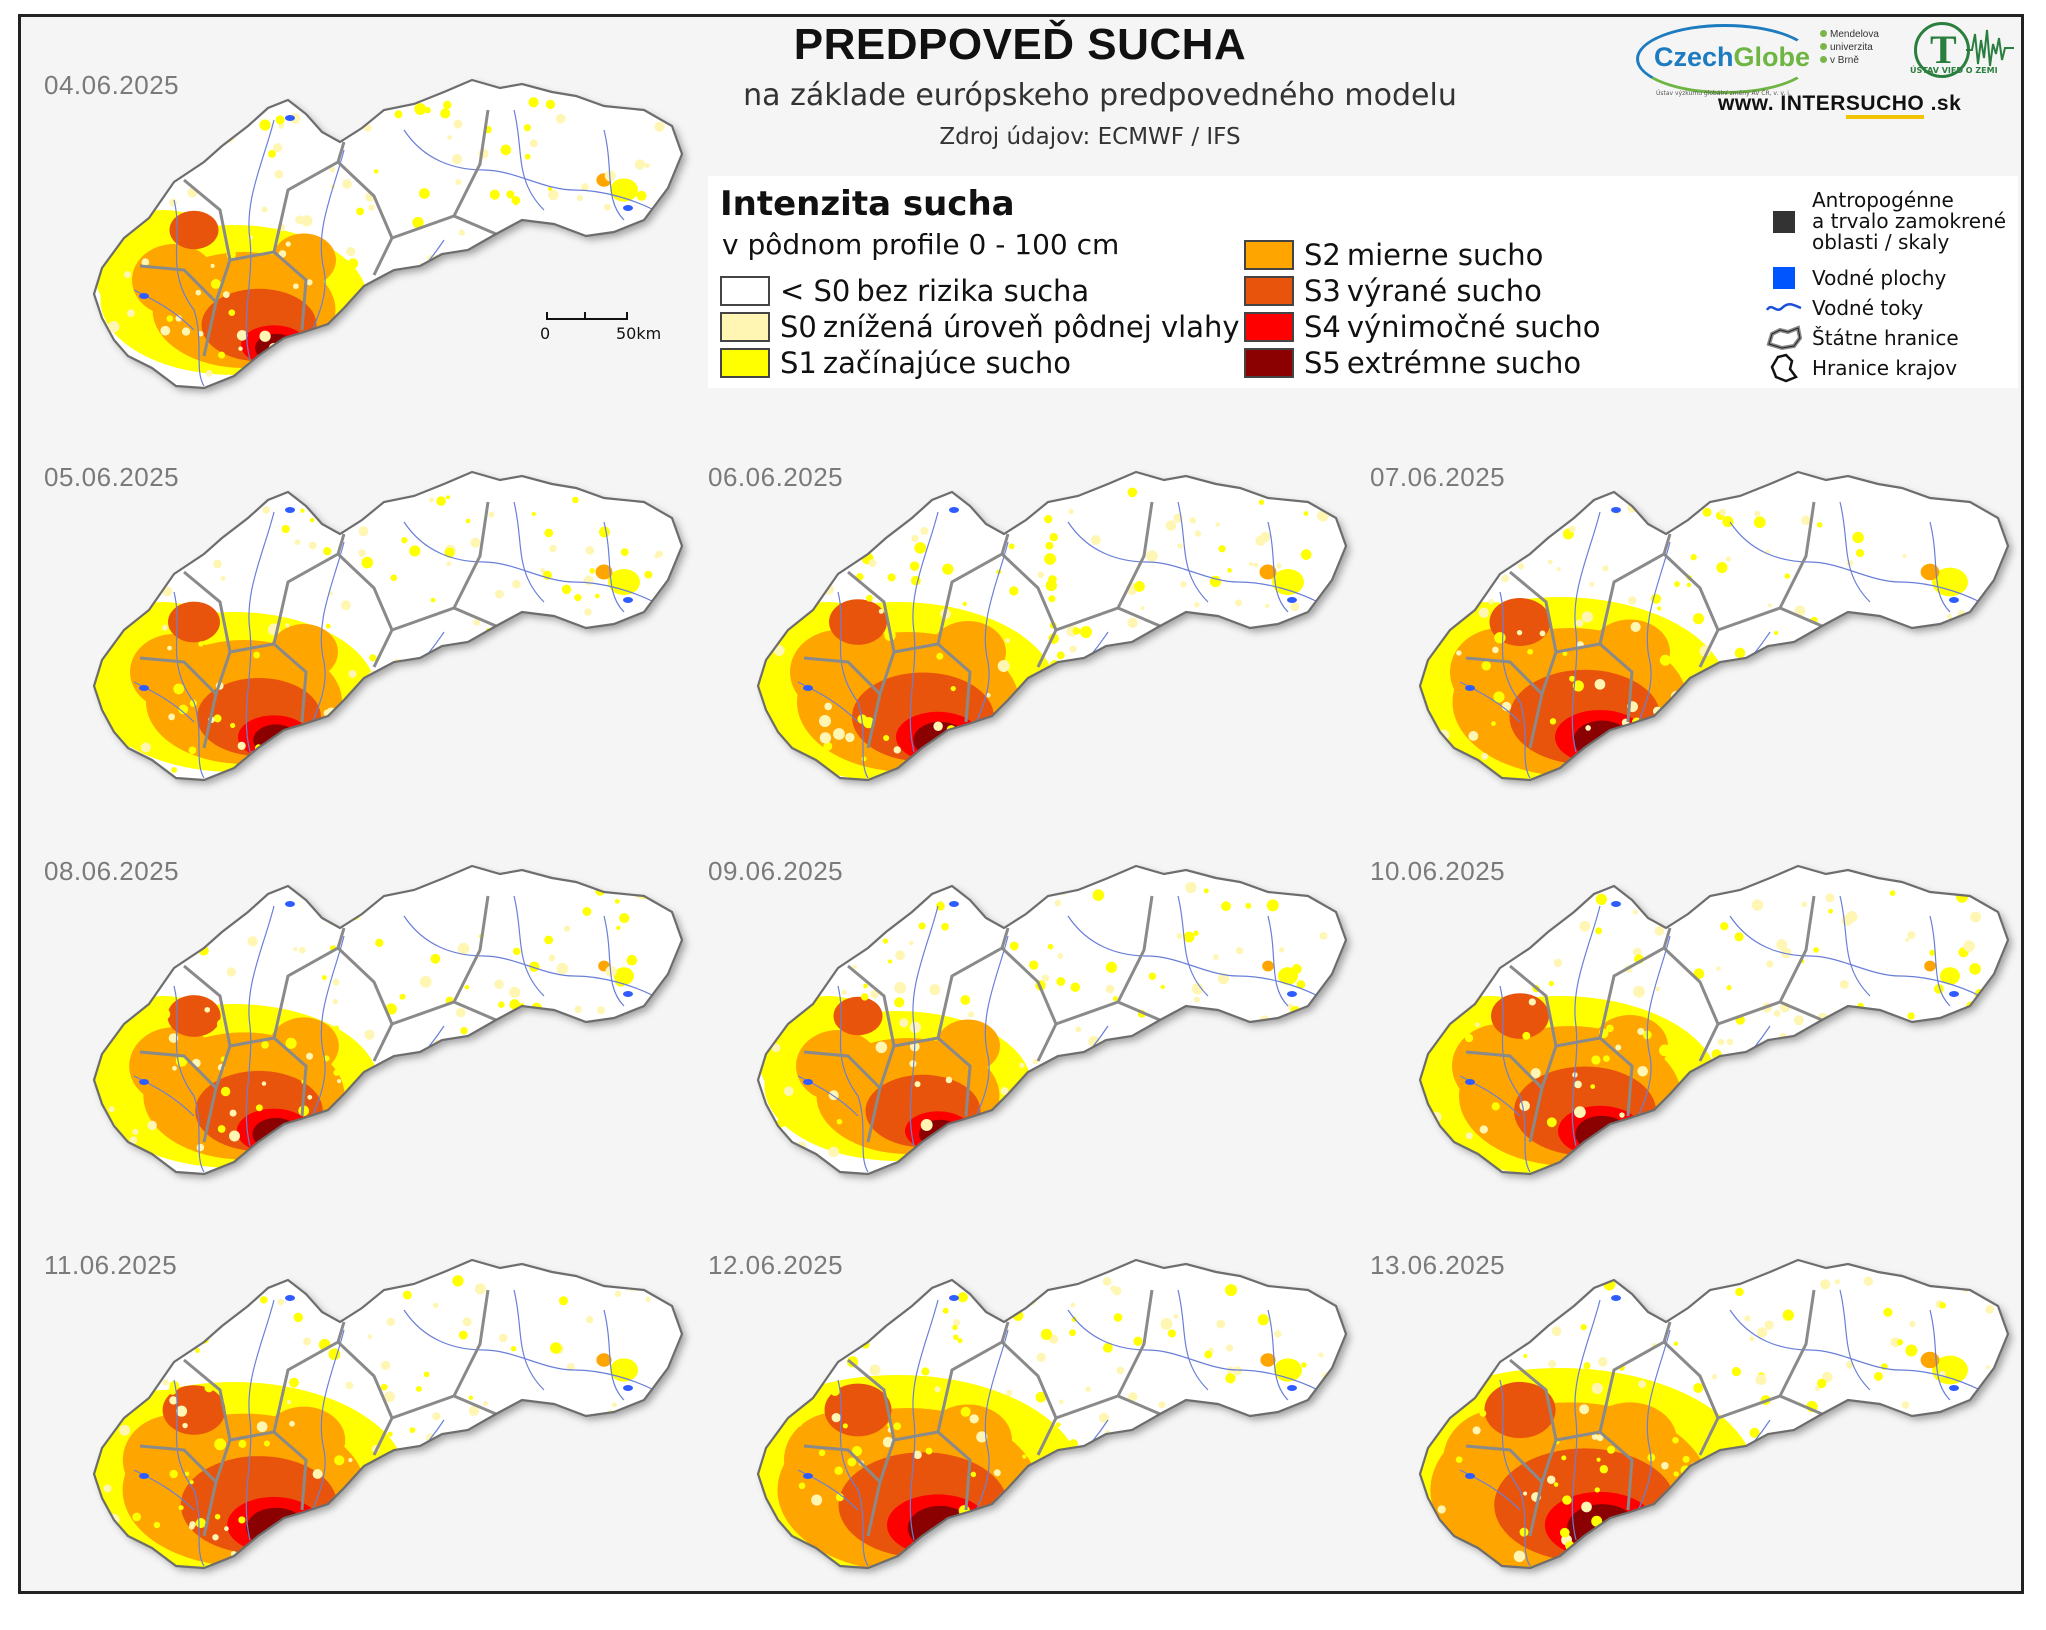 The image size is (2046, 1630). I want to click on drought-s1-zone, so click(1950, 1370).